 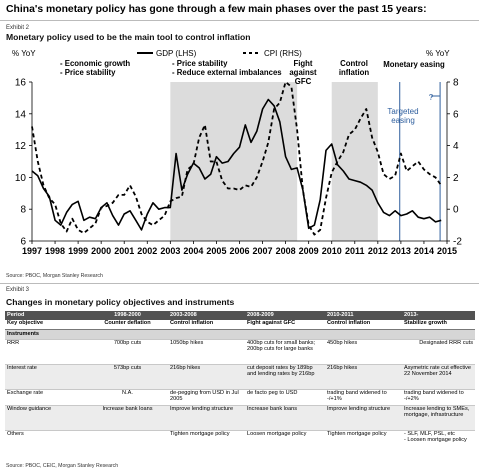 What do you see at coordinates (303, 72) in the screenshot?
I see `annotation-2-line: against` at bounding box center [303, 72].